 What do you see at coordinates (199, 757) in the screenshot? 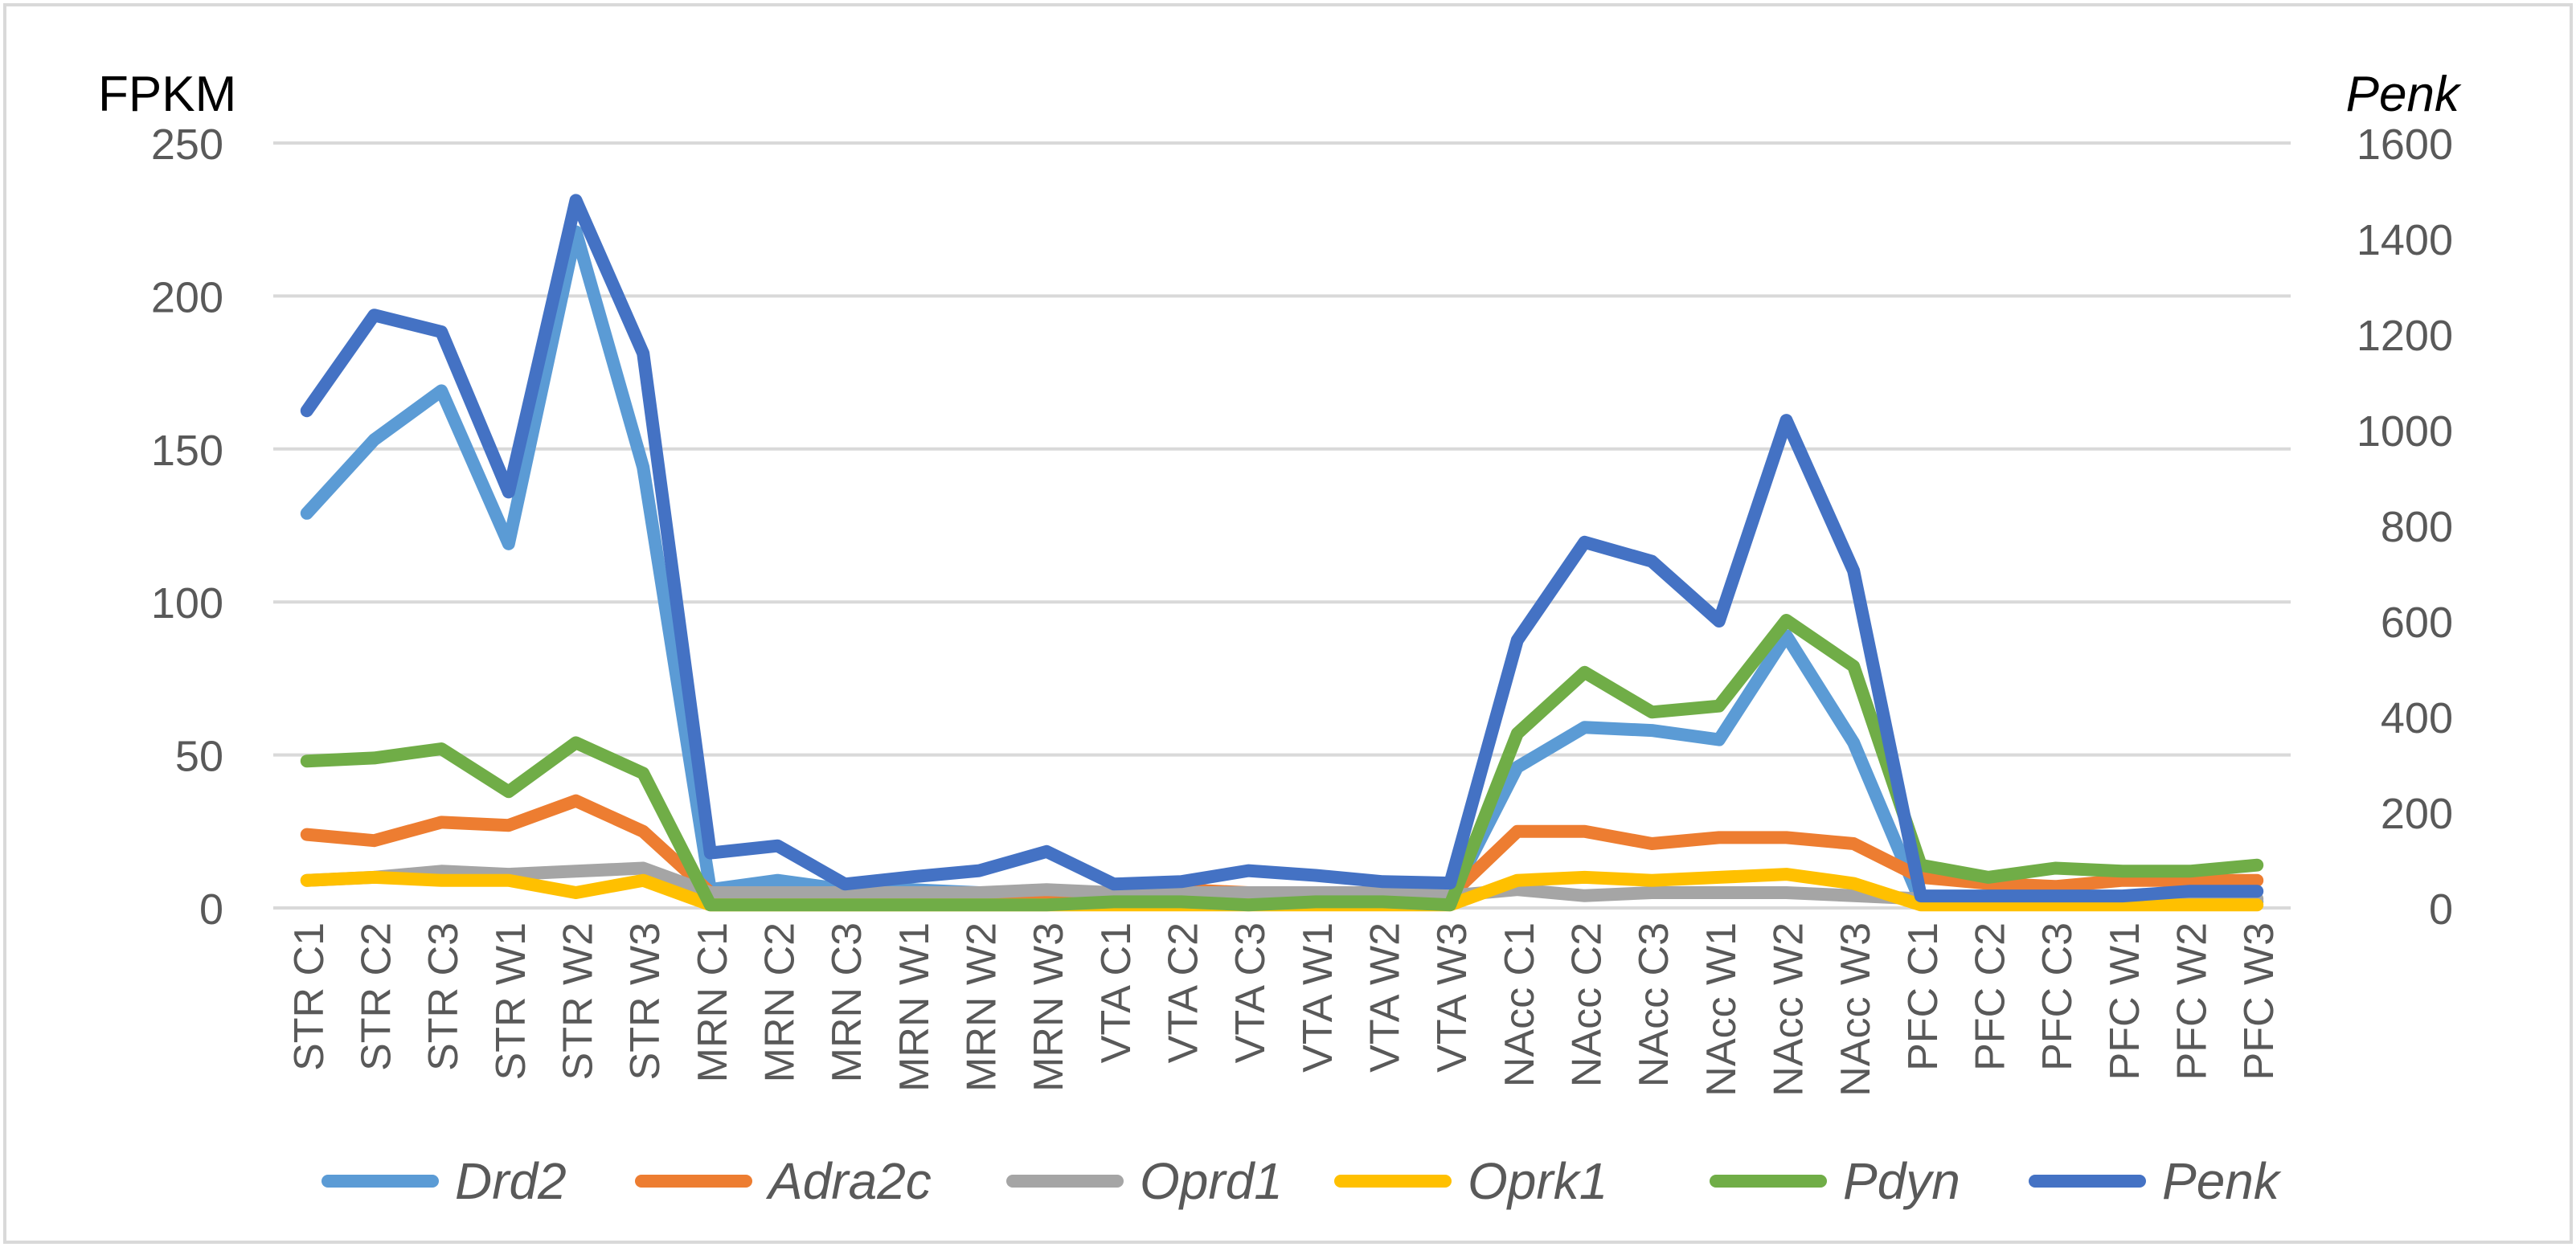
I see `left-tick-label: 50` at bounding box center [199, 757].